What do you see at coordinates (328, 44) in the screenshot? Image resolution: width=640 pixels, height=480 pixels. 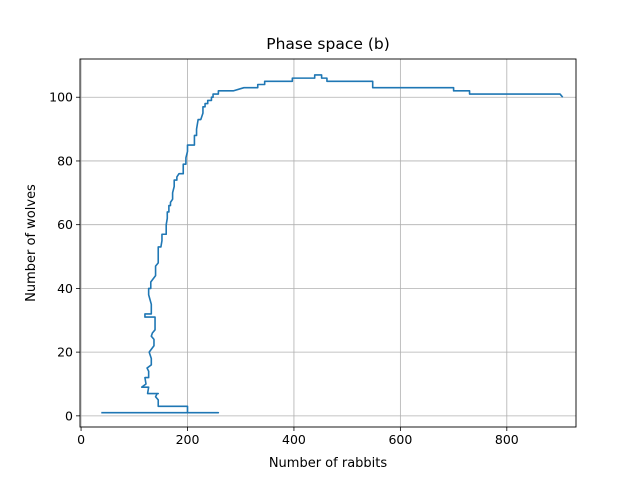 I see `chart-title: Phase space (b)` at bounding box center [328, 44].